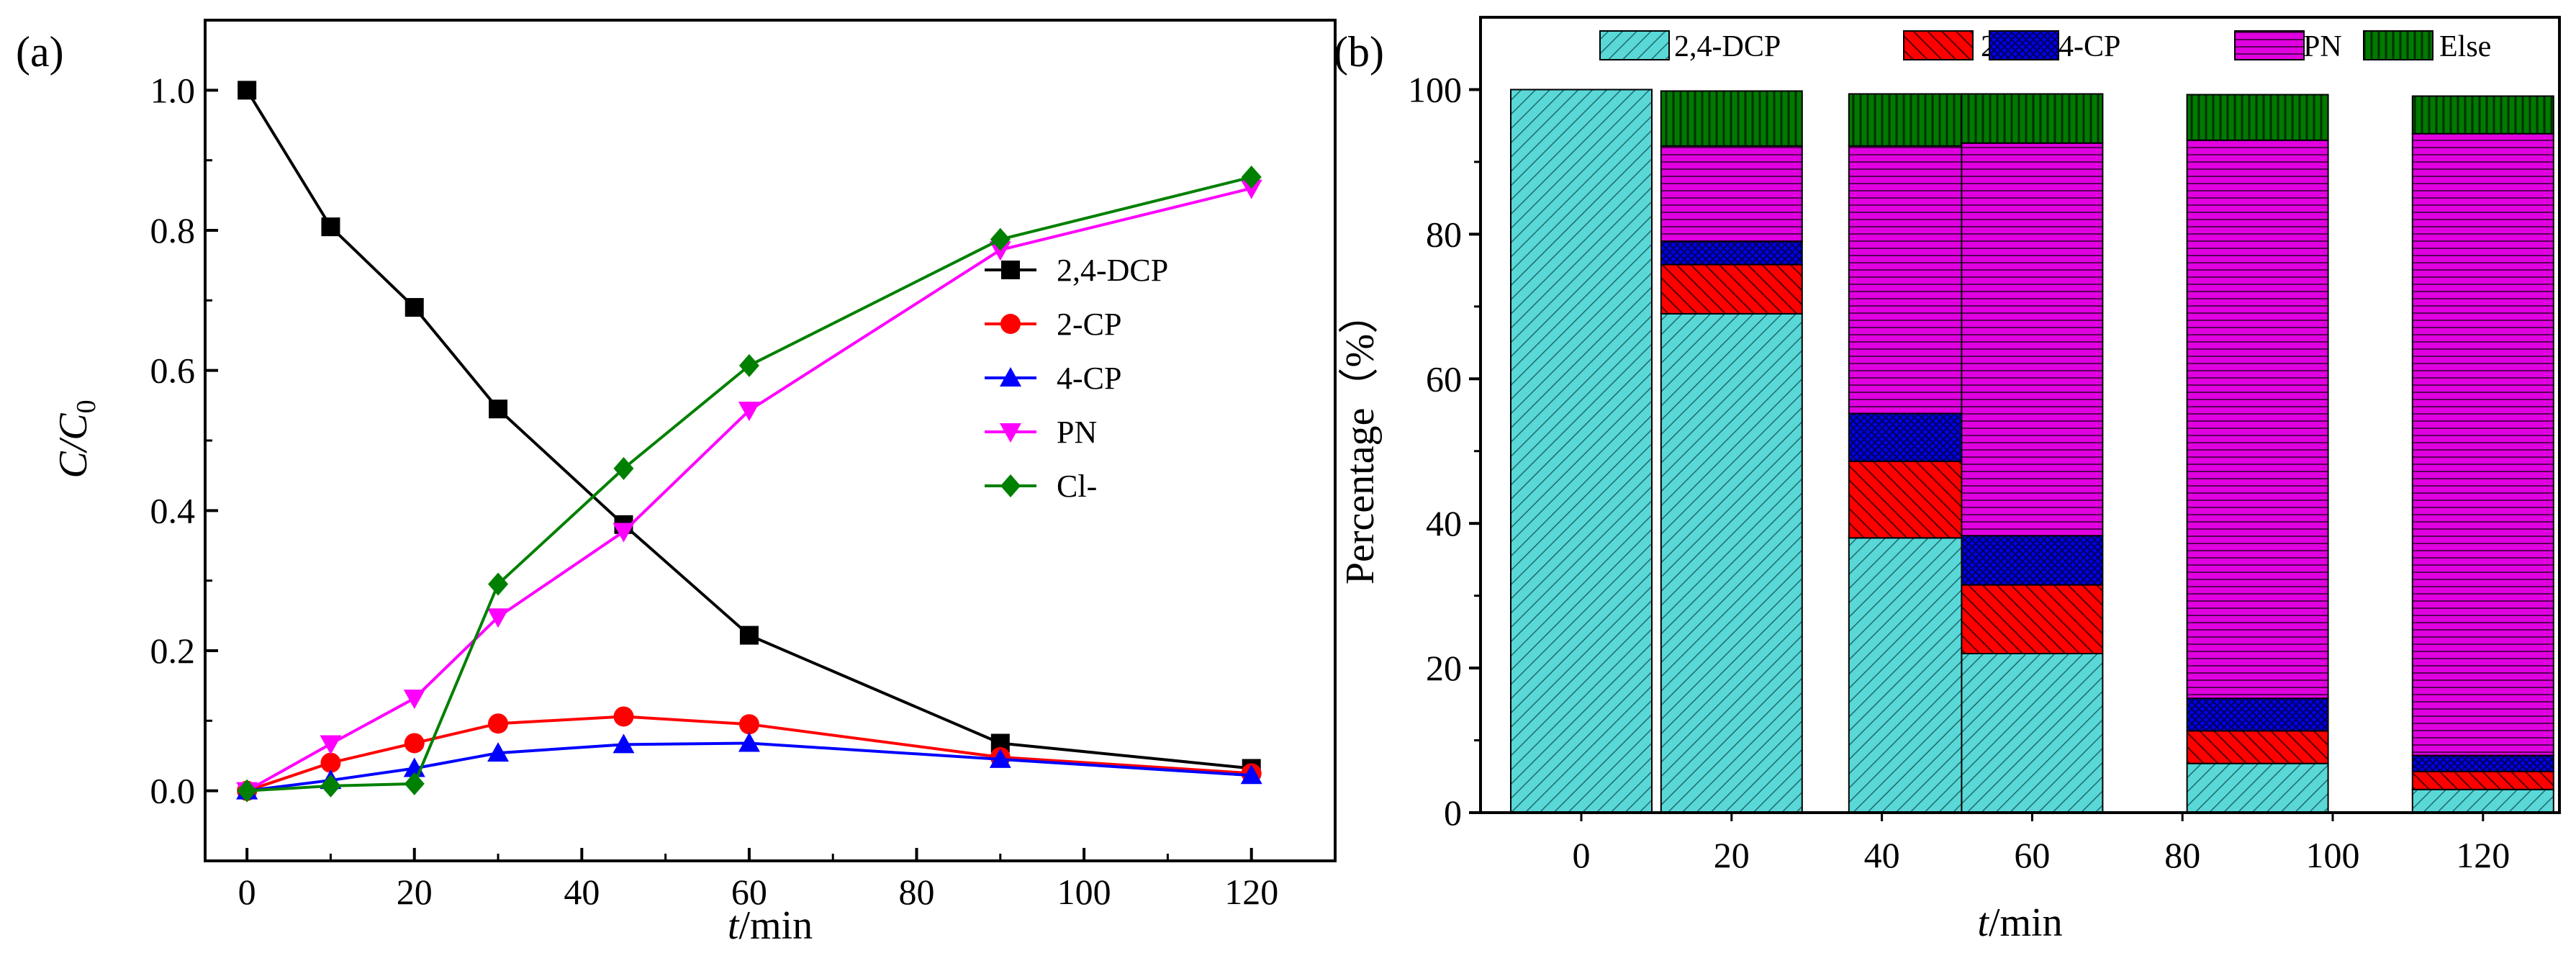 This screenshot has width=2576, height=953. Describe the element at coordinates (1444, 523) in the screenshot. I see `y-tick-label-b: 40` at that location.